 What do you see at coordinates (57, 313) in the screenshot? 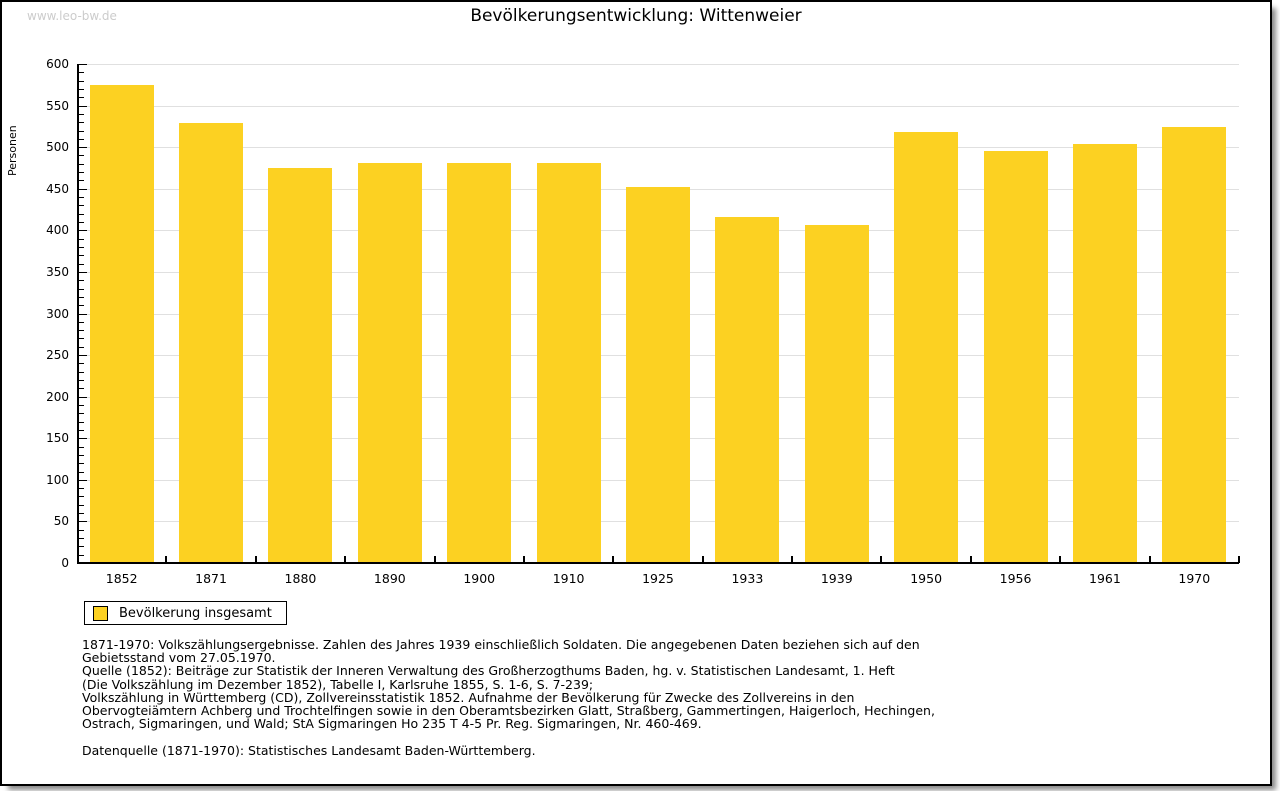
I see `y-tick-label: 300` at bounding box center [57, 313].